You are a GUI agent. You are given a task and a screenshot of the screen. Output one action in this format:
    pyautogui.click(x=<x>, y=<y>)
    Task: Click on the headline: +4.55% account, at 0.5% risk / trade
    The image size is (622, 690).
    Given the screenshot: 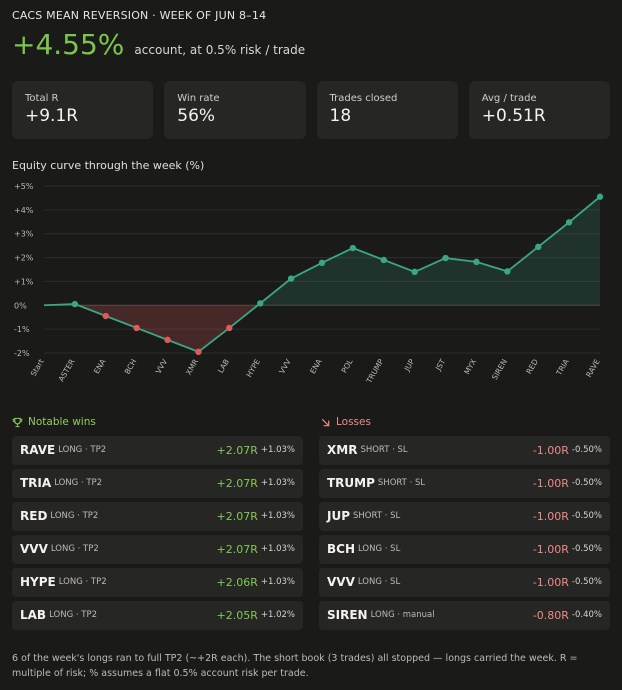 What is the action you would take?
    pyautogui.click(x=158, y=44)
    